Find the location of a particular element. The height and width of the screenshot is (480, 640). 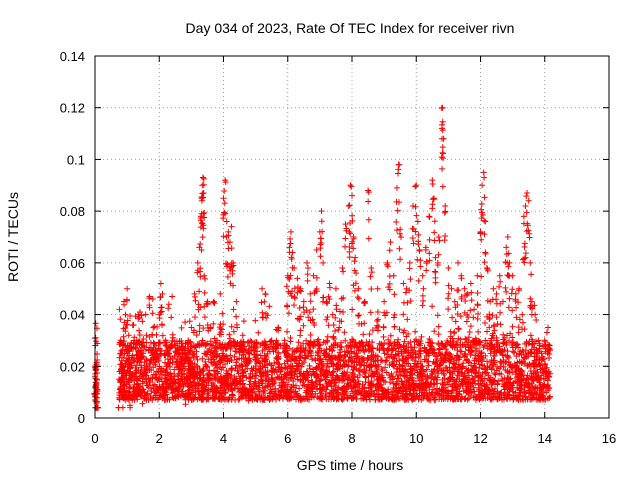

x-tick-label: 0 is located at coordinates (94, 438).